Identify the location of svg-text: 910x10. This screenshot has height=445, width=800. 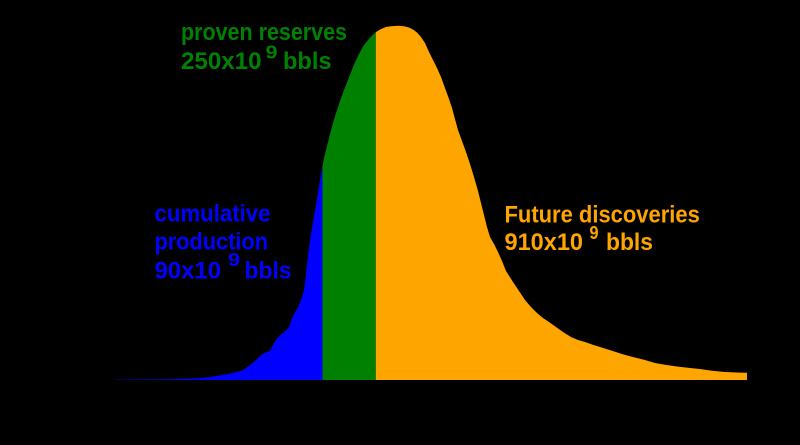
(544, 242).